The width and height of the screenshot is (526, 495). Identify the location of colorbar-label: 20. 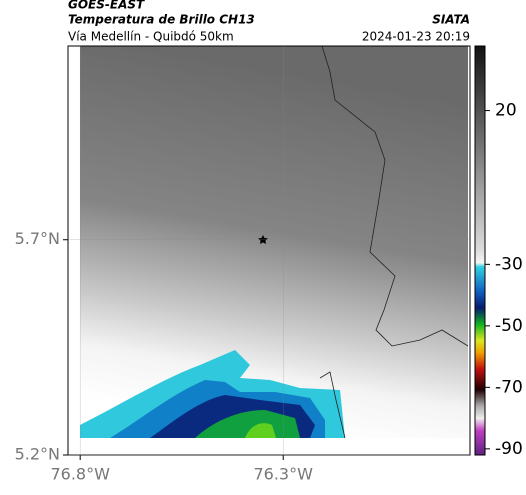
(506, 111).